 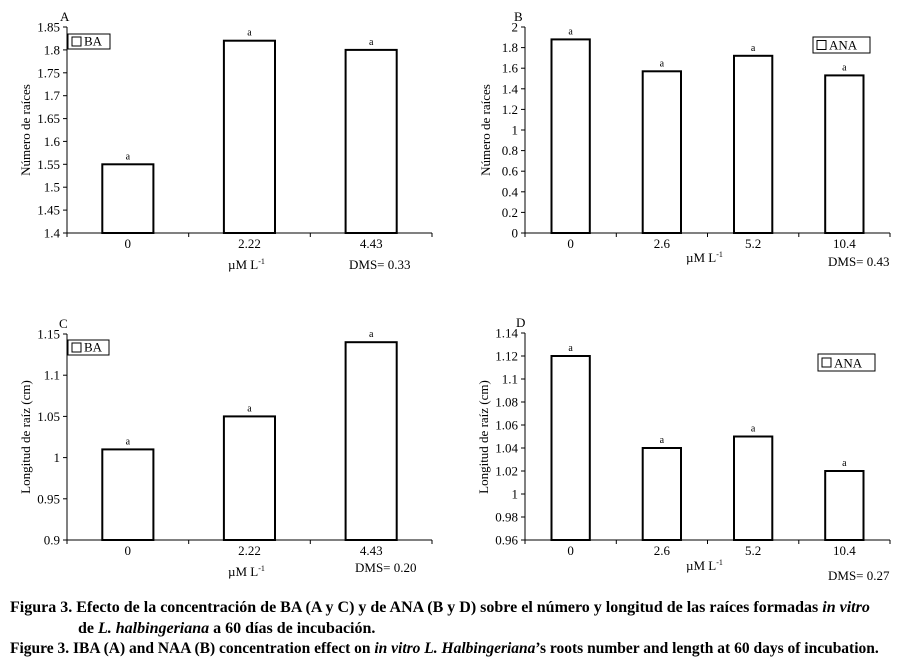 What do you see at coordinates (753, 550) in the screenshot?
I see `chart-d-x-tick-label-2: 5.2` at bounding box center [753, 550].